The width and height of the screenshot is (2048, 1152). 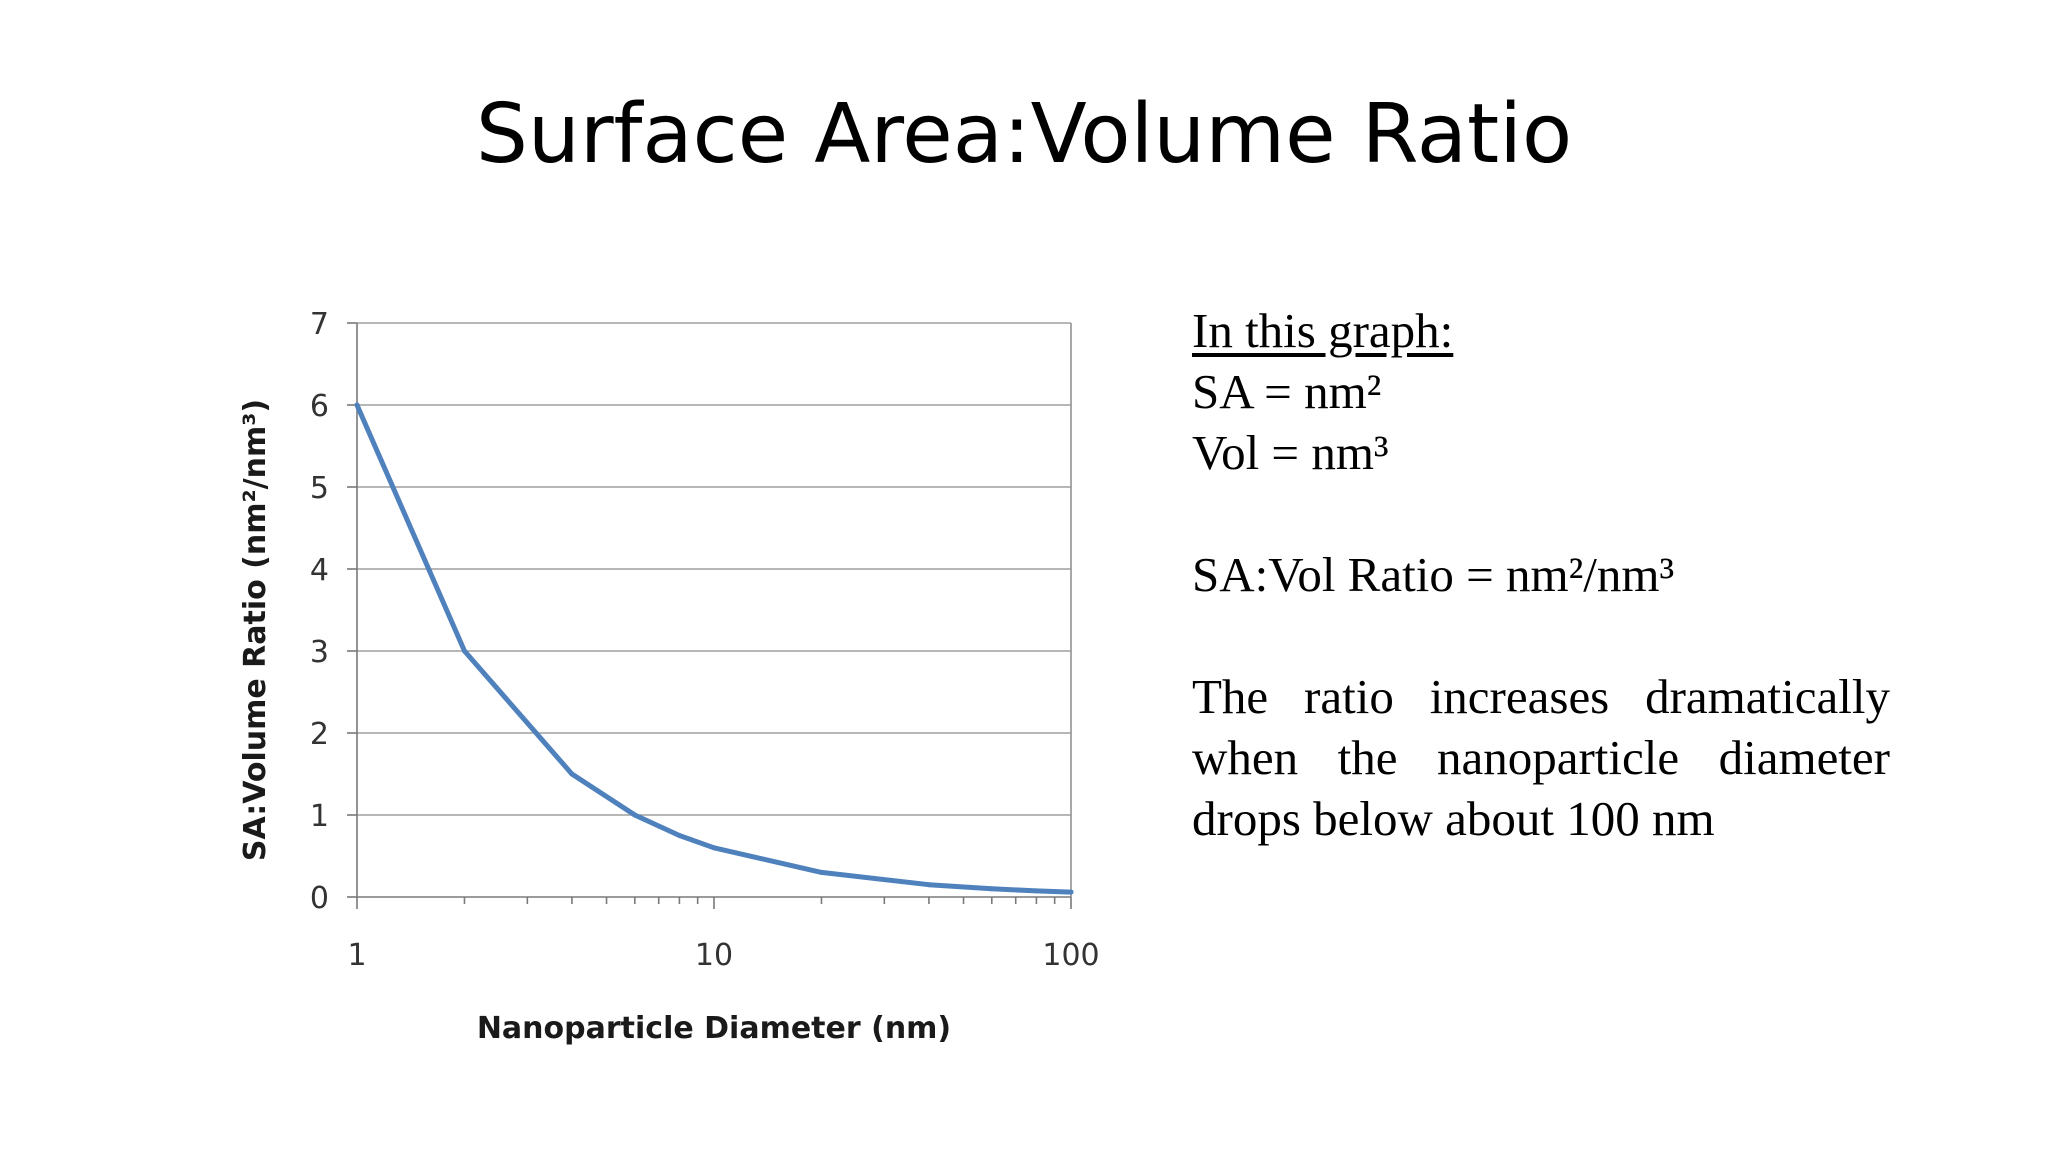 I want to click on y-tick-label: 1, so click(x=319, y=816).